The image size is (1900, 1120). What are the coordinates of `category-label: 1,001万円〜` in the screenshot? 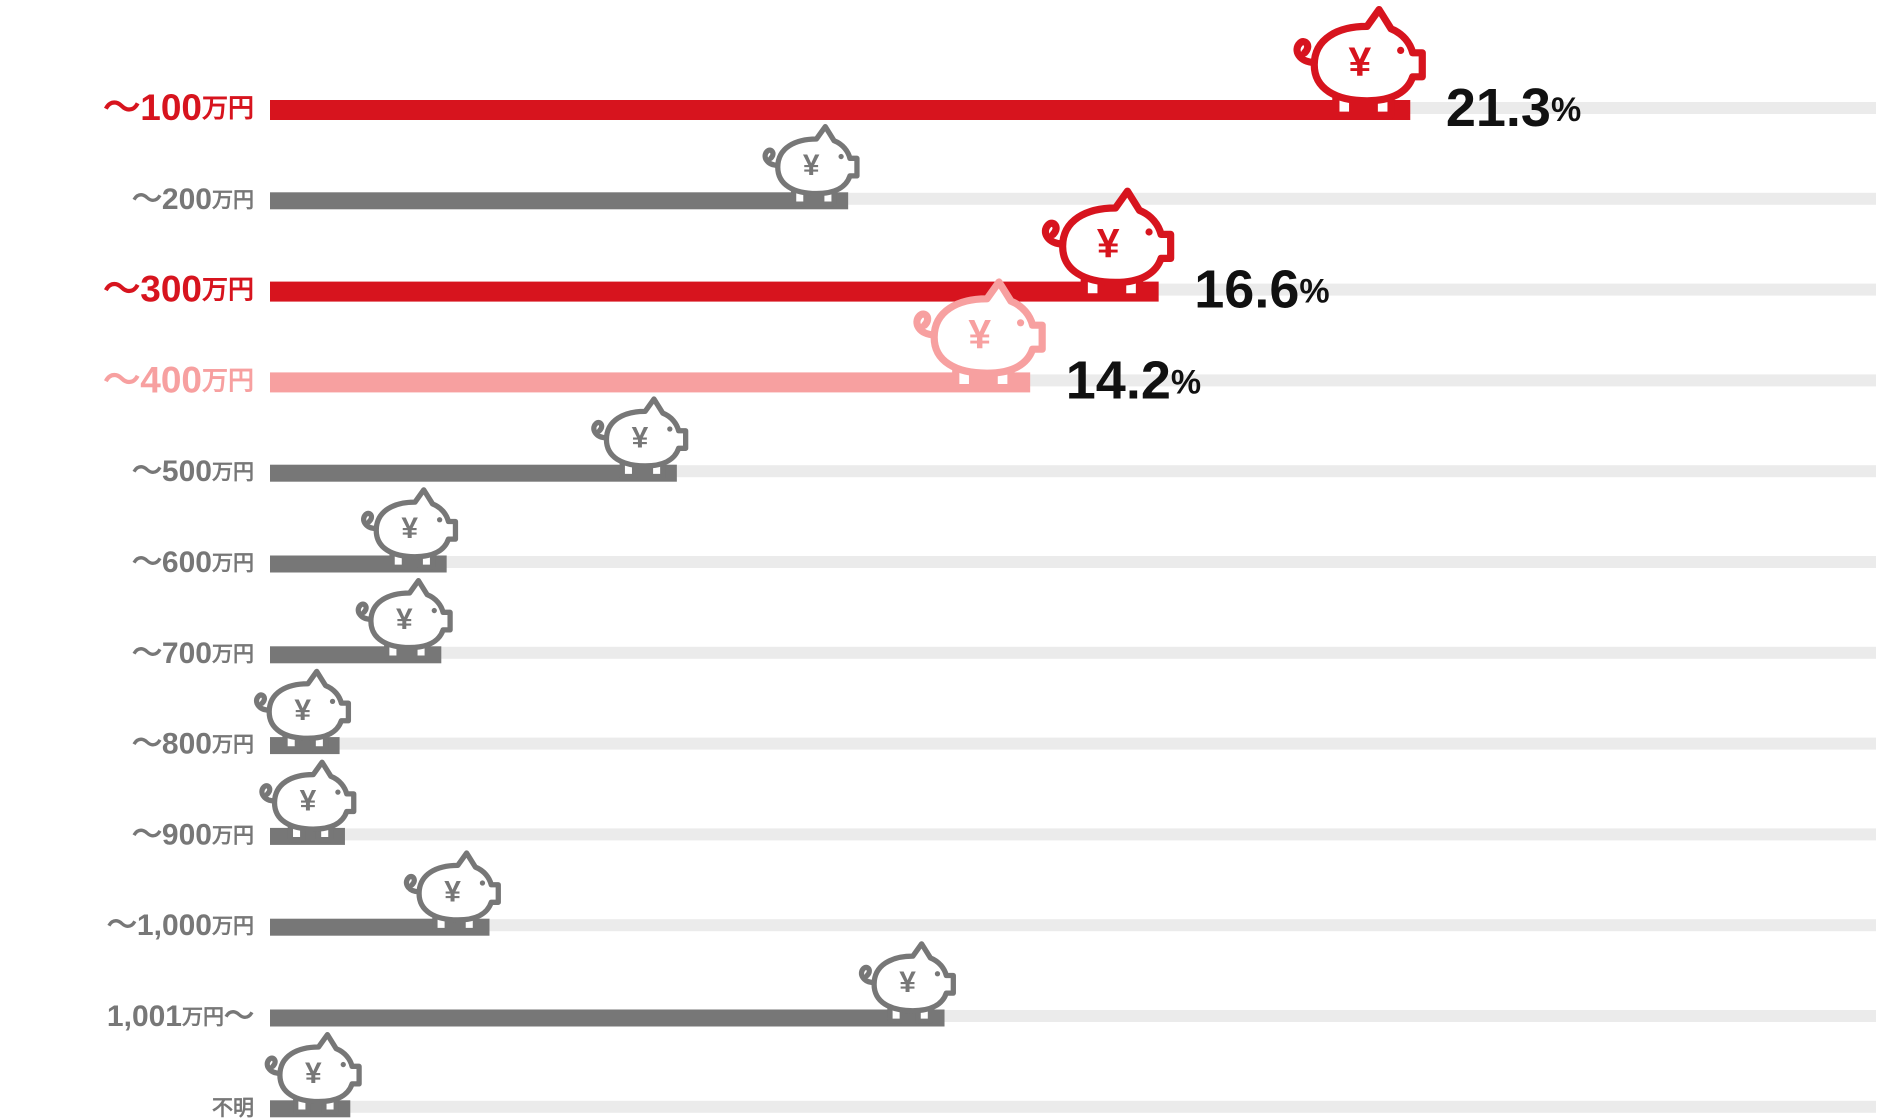 It's located at (180, 1016).